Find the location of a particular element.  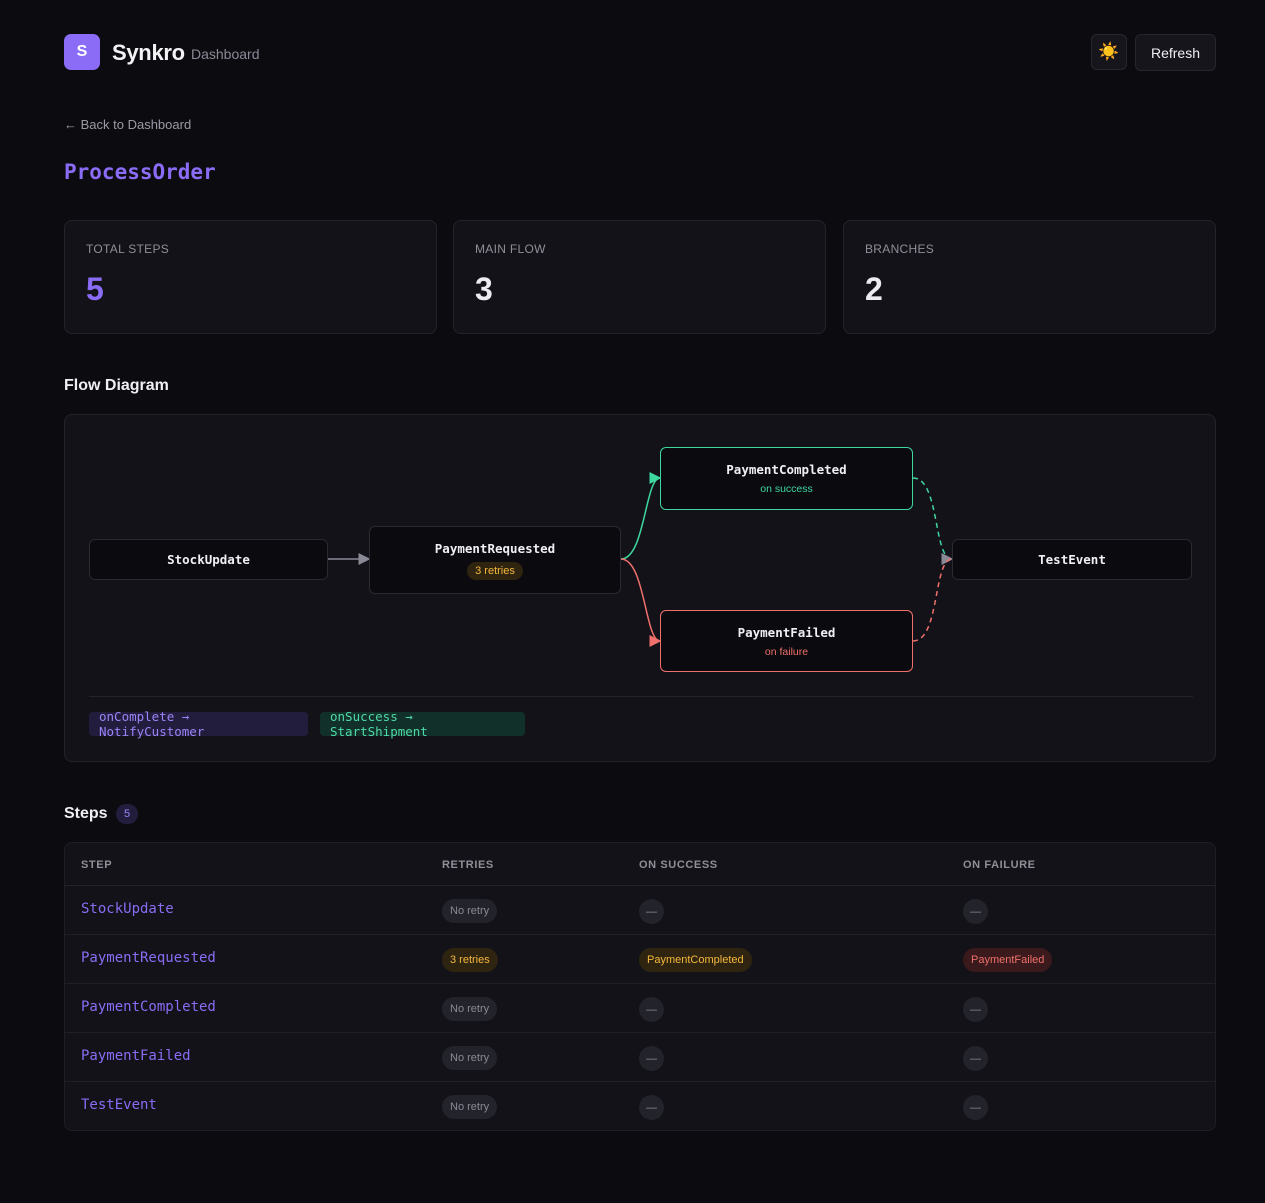

node-title: PaymentCompleted is located at coordinates (786, 469).